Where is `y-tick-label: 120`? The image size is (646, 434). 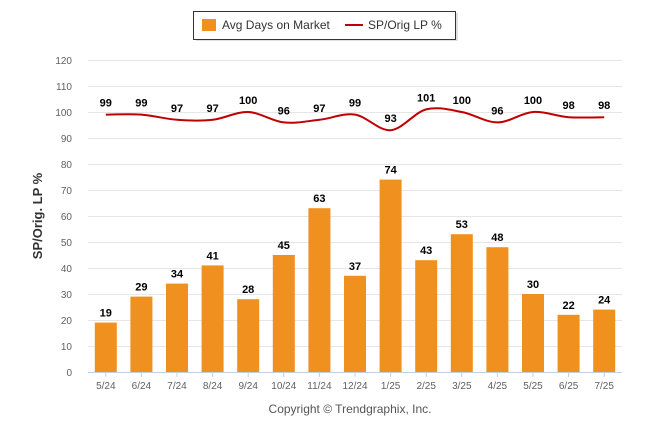 y-tick-label: 120 is located at coordinates (63, 61).